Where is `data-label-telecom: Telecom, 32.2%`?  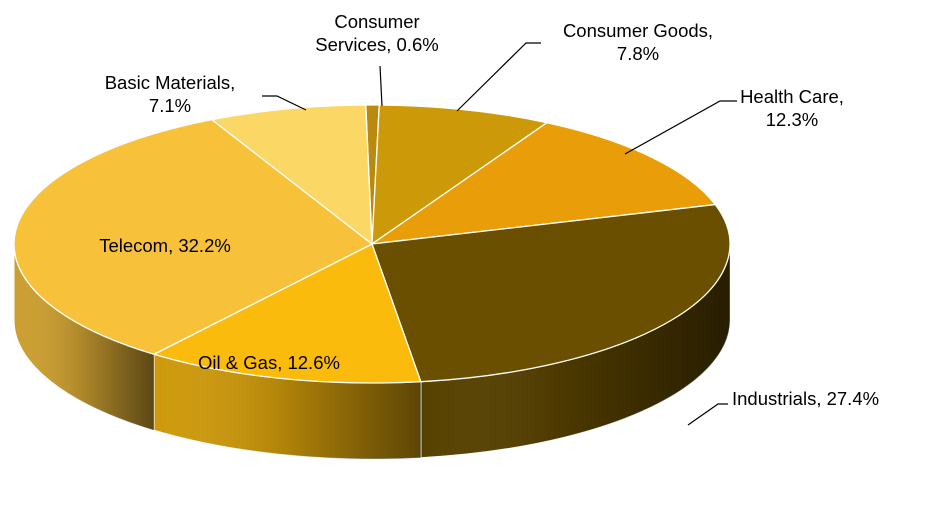
data-label-telecom: Telecom, 32.2% is located at coordinates (165, 245).